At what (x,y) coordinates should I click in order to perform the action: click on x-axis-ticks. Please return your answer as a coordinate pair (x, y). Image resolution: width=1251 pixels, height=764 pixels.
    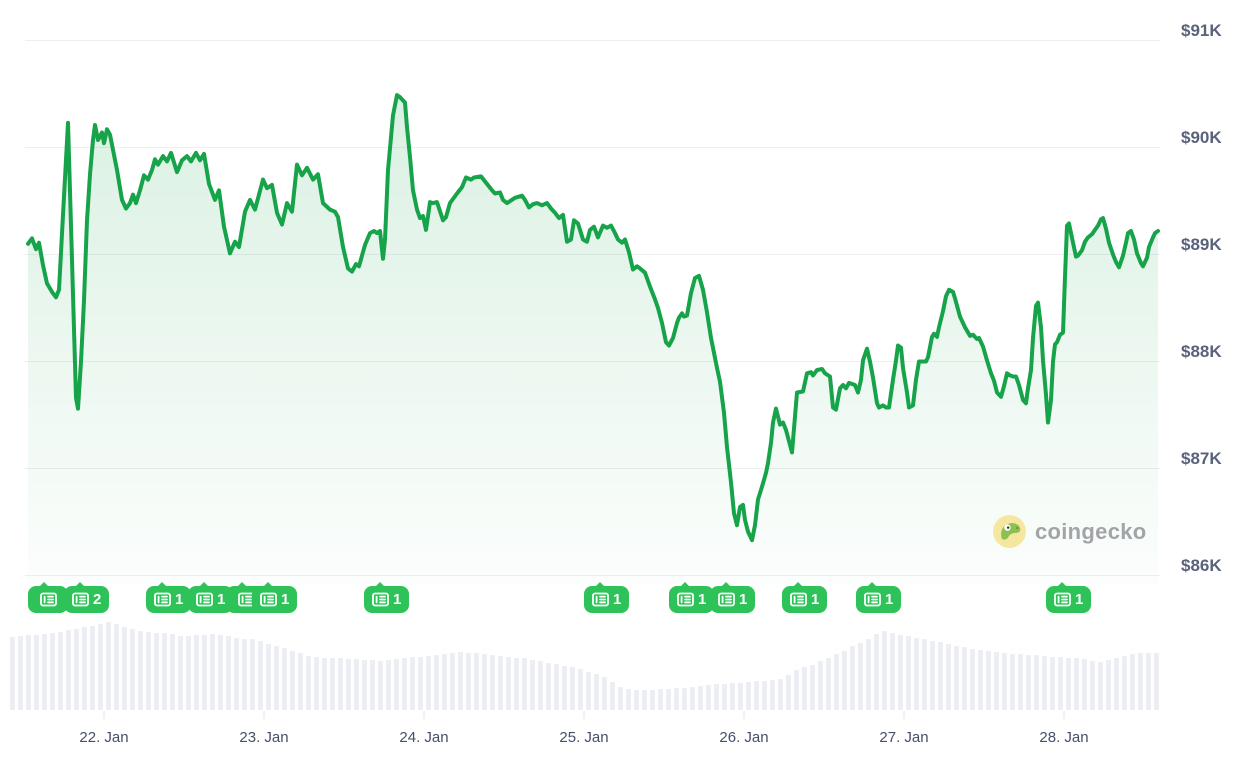
    Looking at the image, I should click on (584, 715).